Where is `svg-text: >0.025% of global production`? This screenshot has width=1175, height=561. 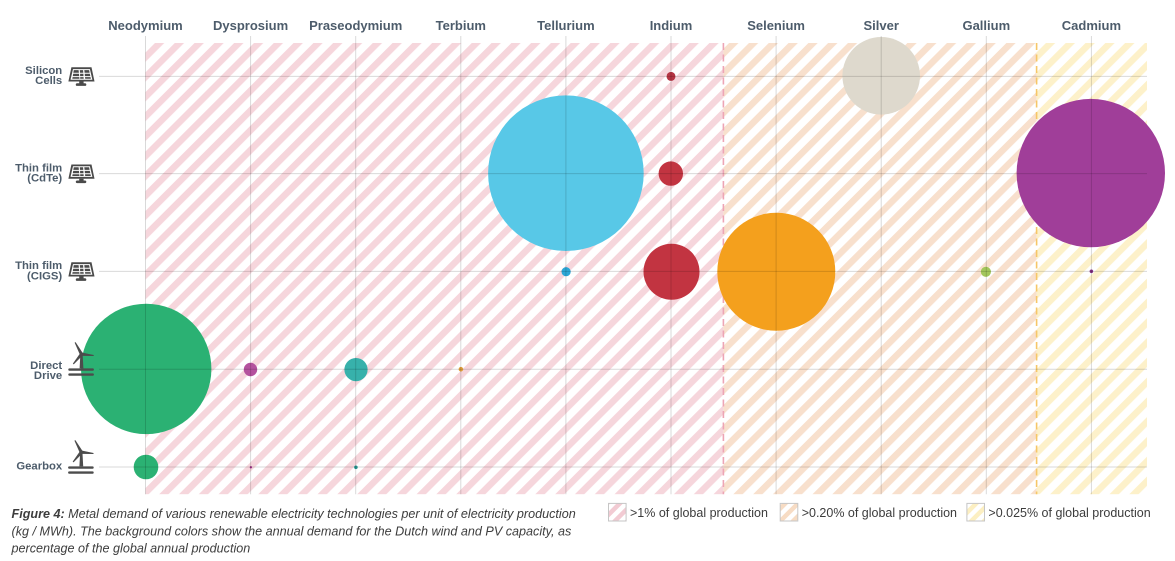
svg-text: >0.025% of global production is located at coordinates (1069, 513).